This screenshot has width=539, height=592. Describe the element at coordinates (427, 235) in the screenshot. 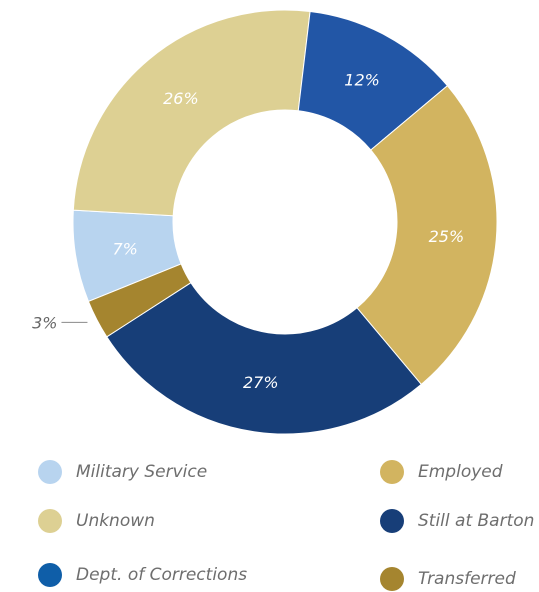

I see `slice-employed` at that location.